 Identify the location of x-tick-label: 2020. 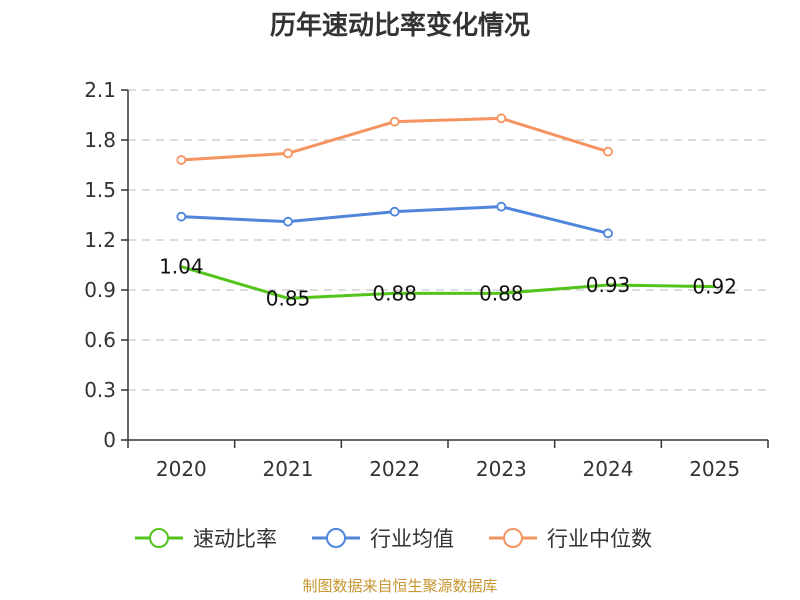
(181, 469).